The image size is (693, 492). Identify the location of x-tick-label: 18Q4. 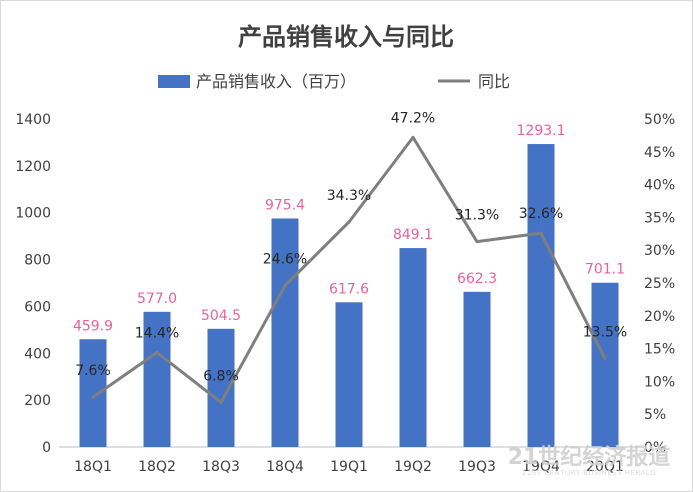
(285, 467).